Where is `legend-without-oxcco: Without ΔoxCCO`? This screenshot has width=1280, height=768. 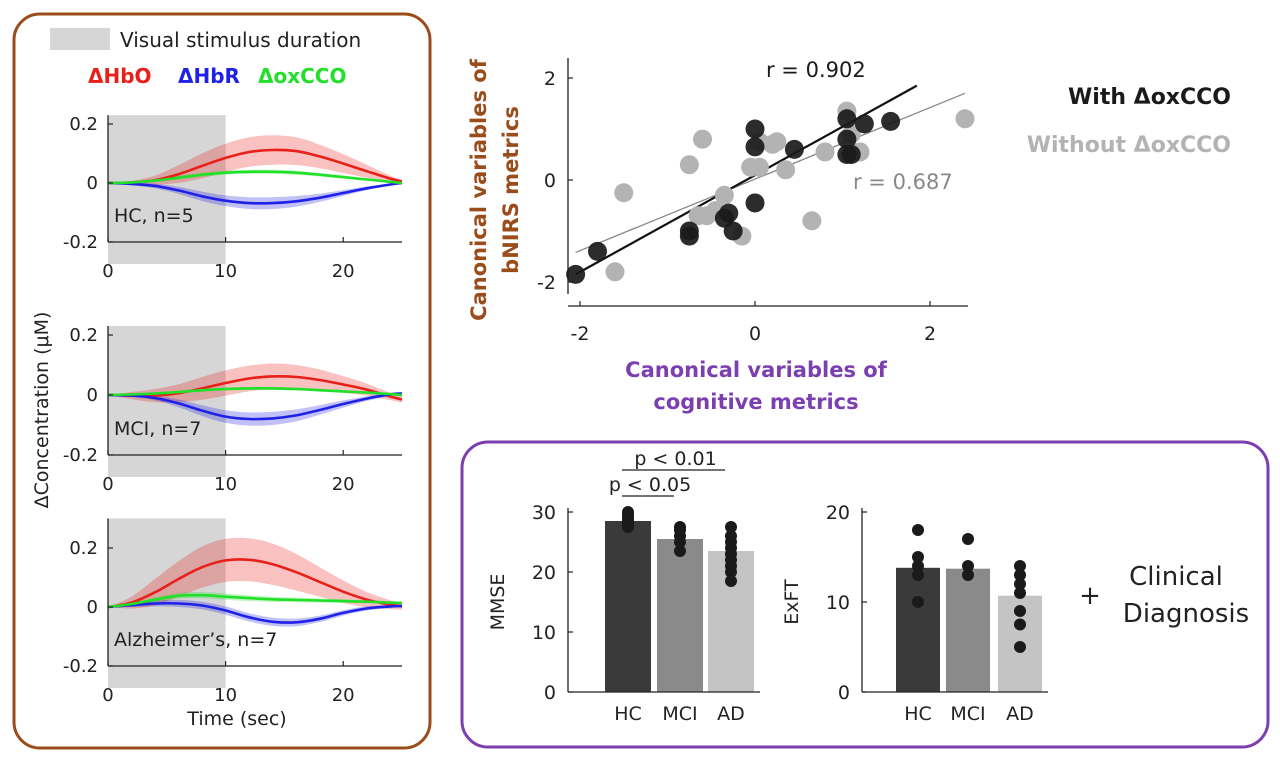 legend-without-oxcco: Without ΔoxCCO is located at coordinates (1129, 145).